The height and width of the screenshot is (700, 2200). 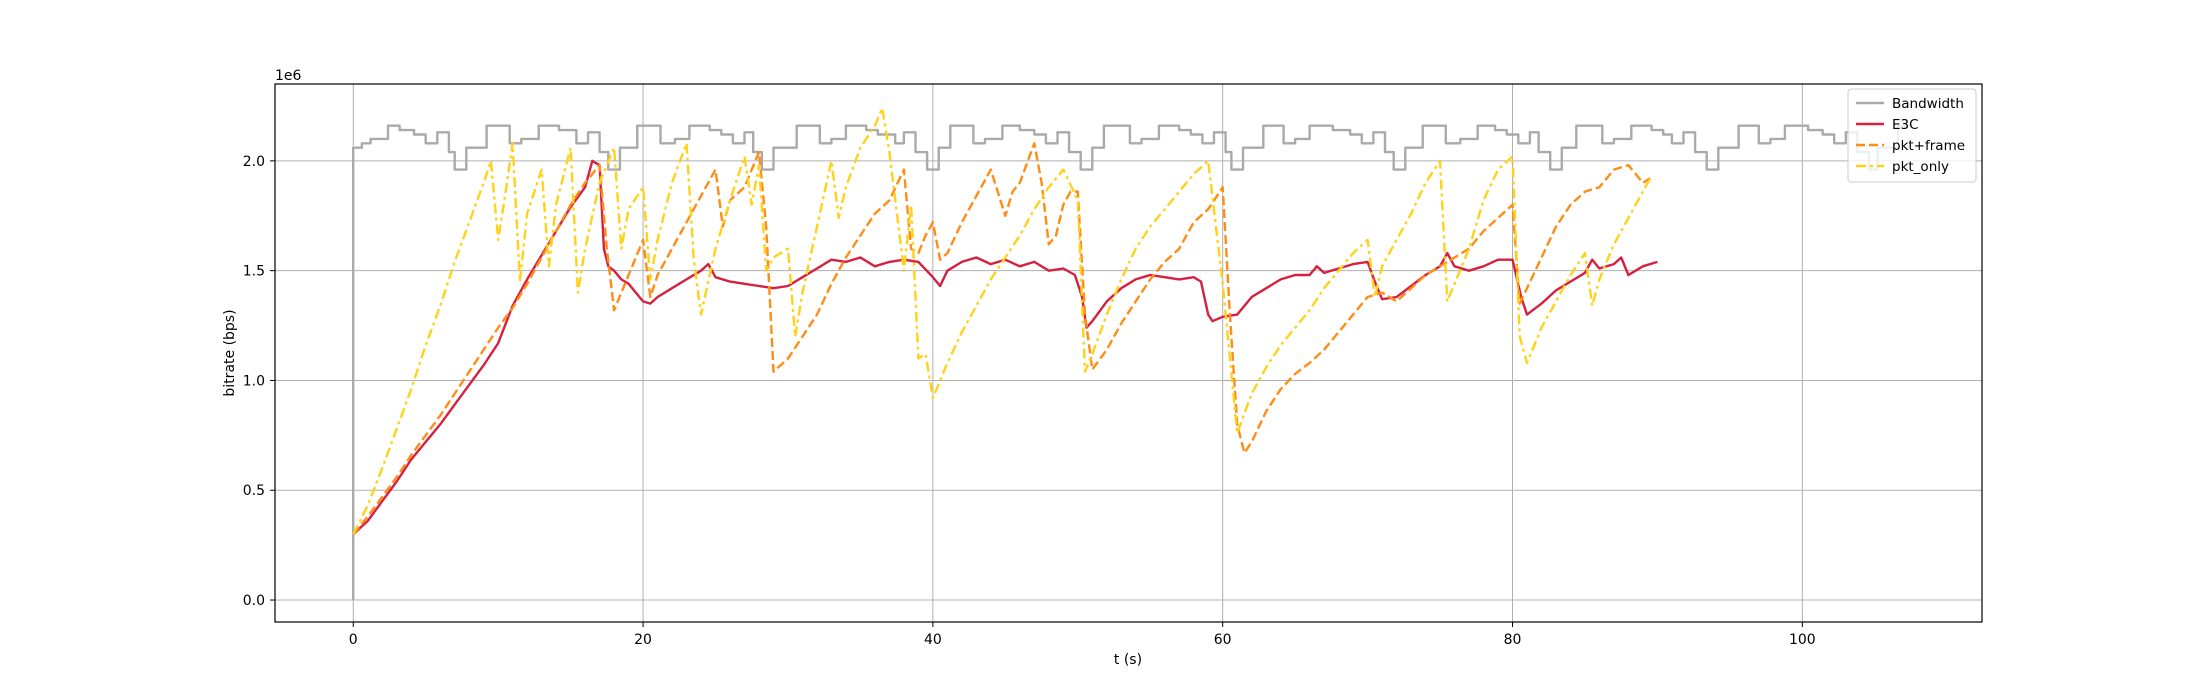 I want to click on y-axis-label: bitrate (bps), so click(x=230, y=352).